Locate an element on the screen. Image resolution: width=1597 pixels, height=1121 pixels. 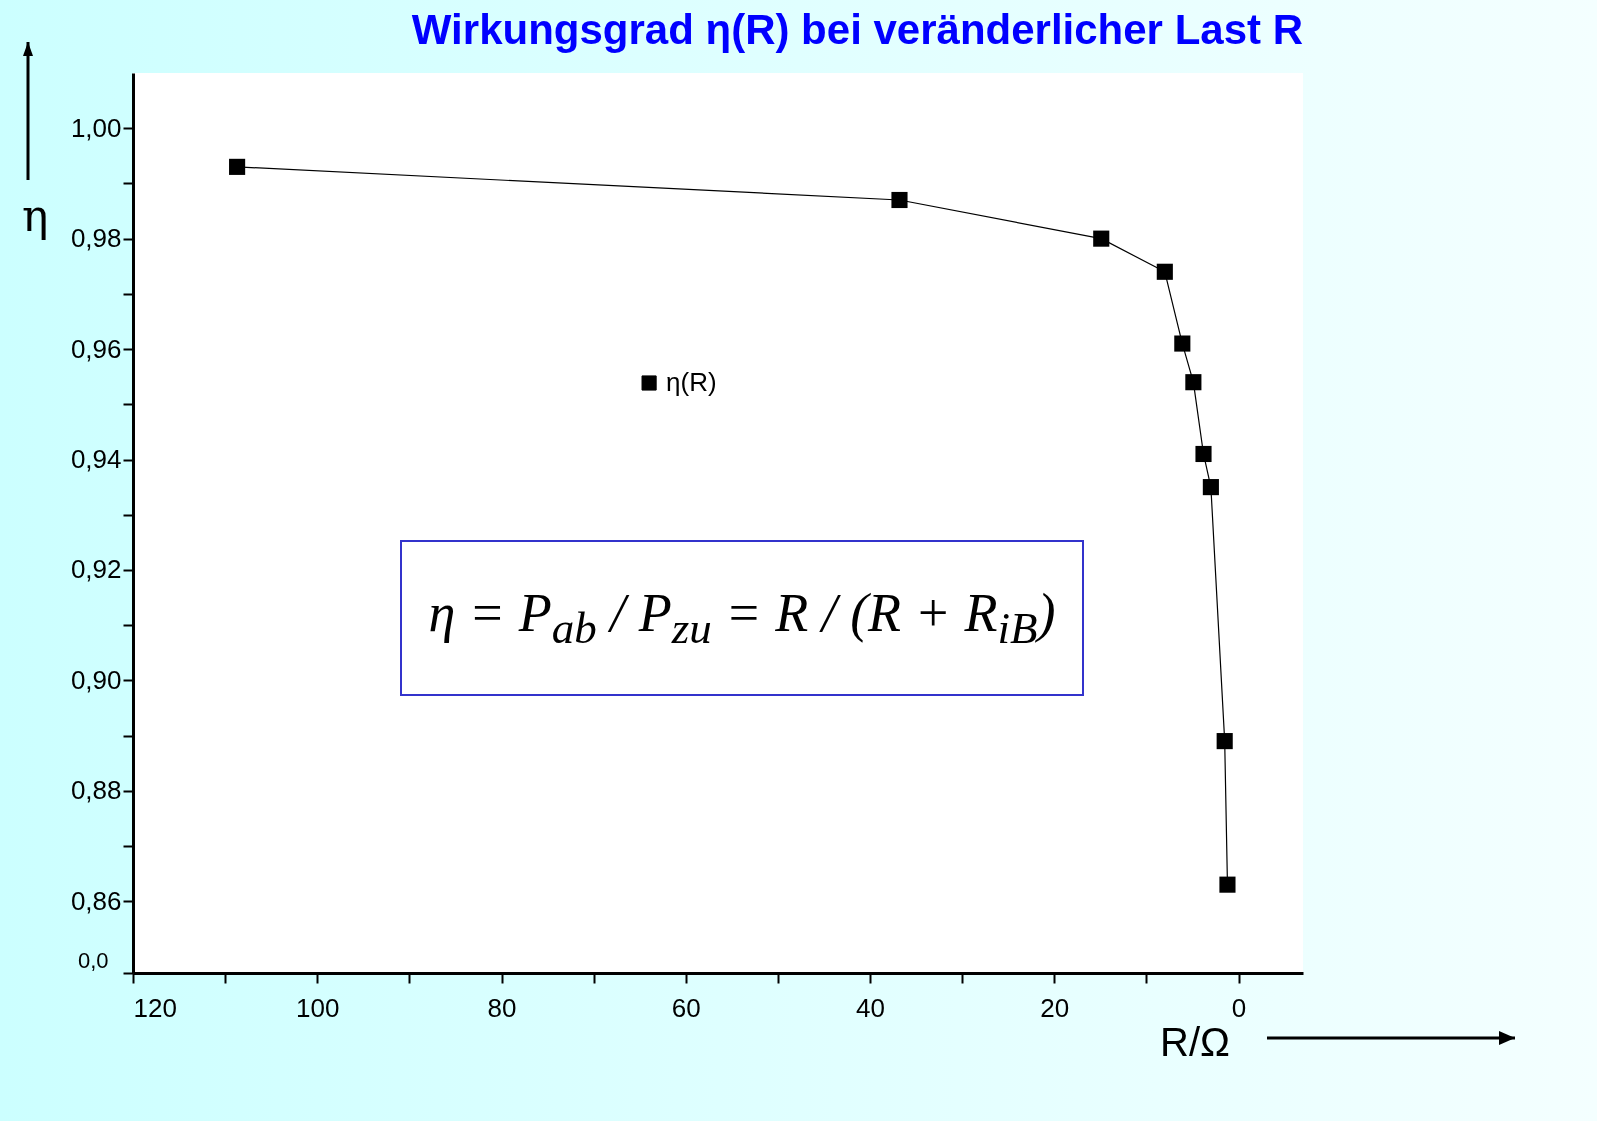
x-tick-label: 120 is located at coordinates (155, 1007).